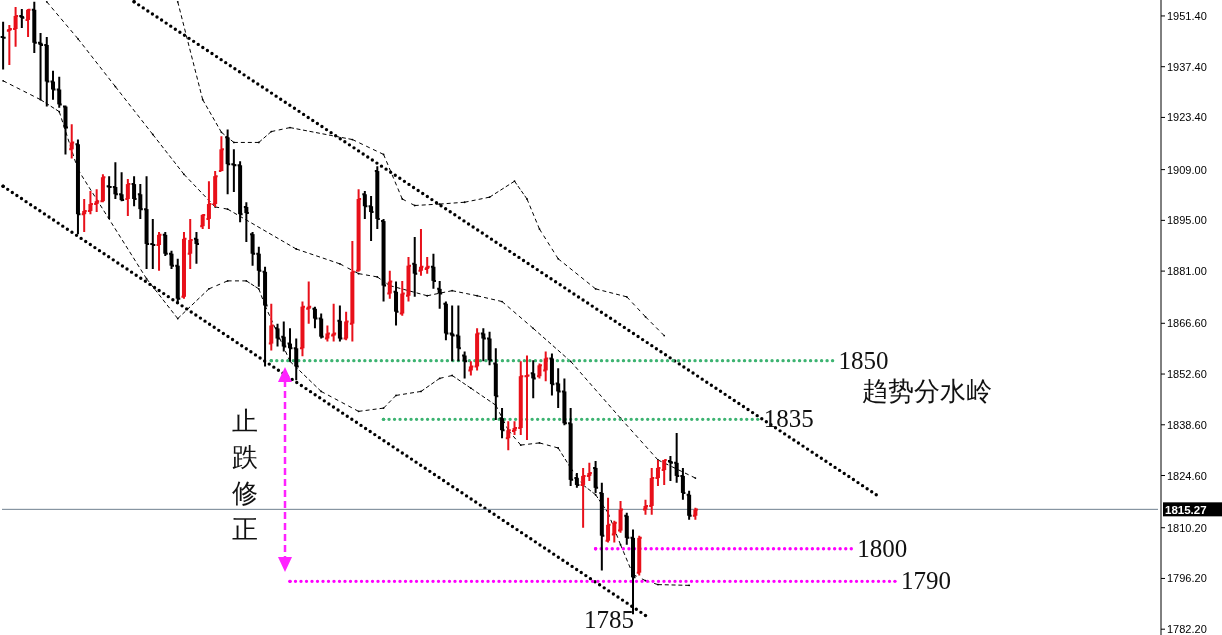  I want to click on y-tick-label: 1838.60, so click(1187, 424).